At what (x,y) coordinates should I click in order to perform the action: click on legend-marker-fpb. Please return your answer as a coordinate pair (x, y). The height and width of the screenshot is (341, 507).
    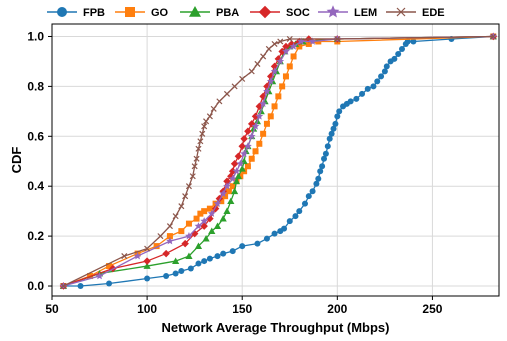
    Looking at the image, I should click on (62, 12).